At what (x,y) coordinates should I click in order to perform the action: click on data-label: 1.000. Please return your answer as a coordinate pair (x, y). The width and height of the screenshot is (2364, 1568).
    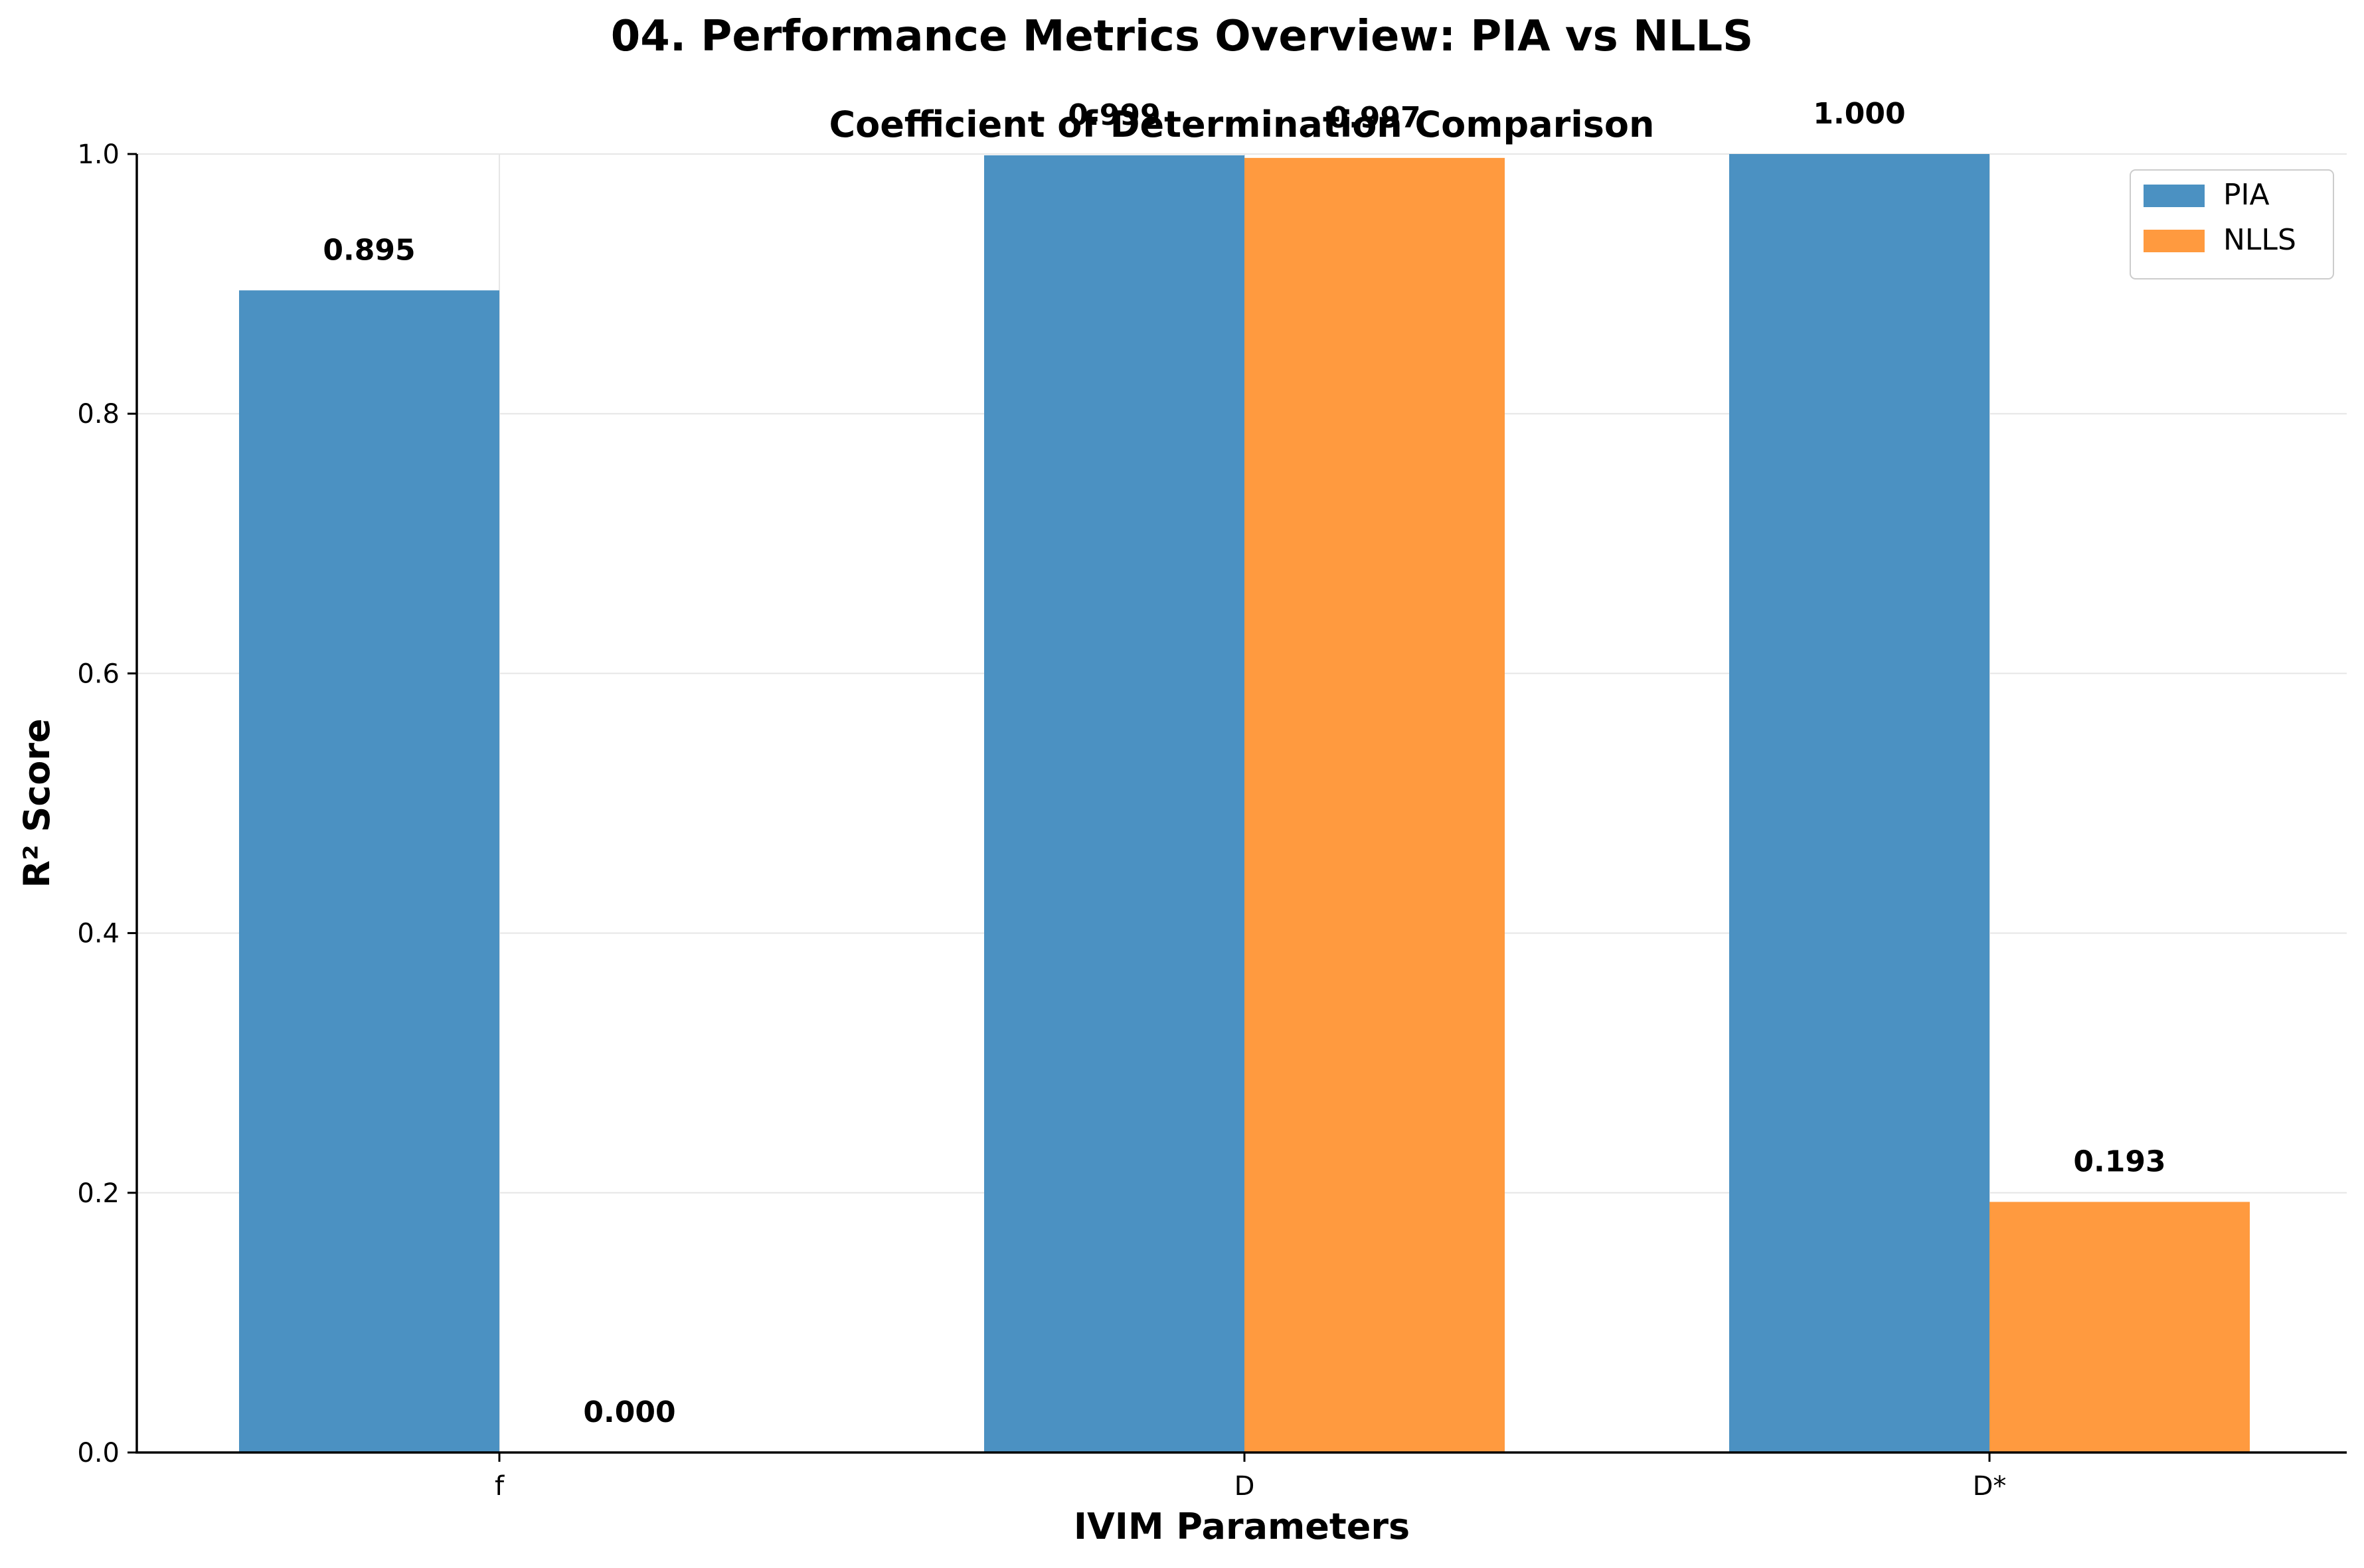
    Looking at the image, I should click on (1859, 114).